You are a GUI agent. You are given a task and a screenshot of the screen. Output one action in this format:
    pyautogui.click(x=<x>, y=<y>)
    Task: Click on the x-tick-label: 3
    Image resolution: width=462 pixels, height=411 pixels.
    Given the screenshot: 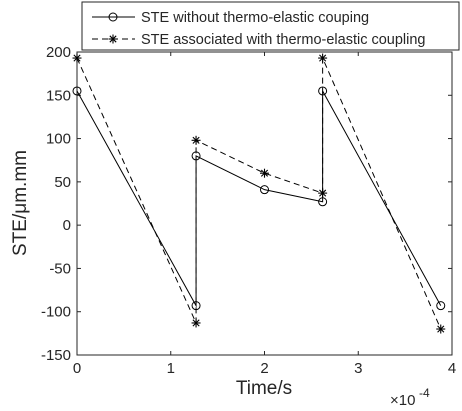 What is the action you would take?
    pyautogui.click(x=358, y=368)
    